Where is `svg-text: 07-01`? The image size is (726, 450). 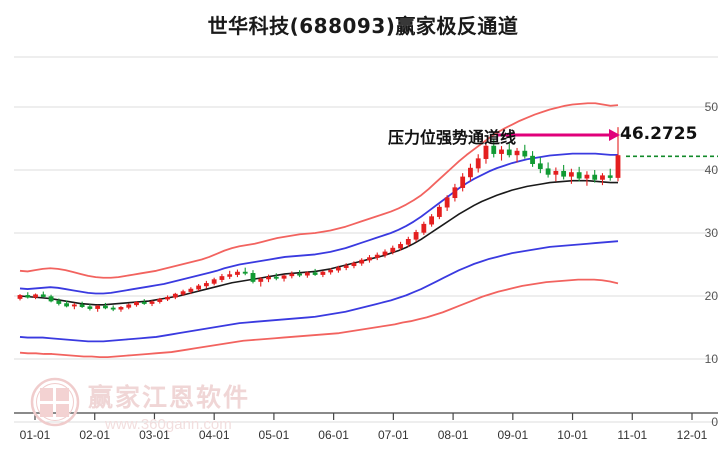 svg-text: 07-01 is located at coordinates (393, 435).